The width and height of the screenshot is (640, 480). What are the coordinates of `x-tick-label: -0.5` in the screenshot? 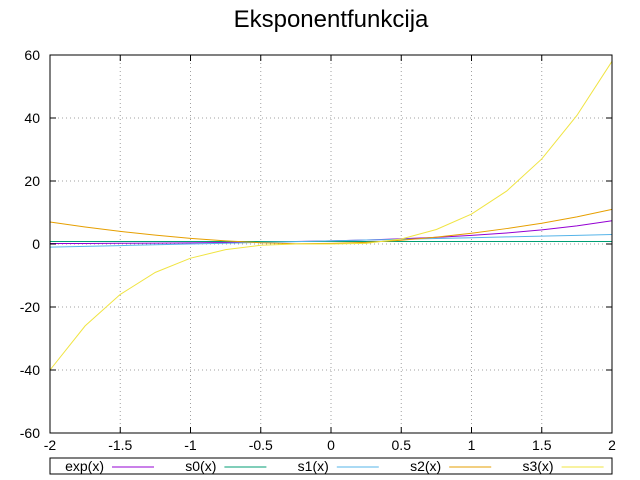 It's located at (261, 445).